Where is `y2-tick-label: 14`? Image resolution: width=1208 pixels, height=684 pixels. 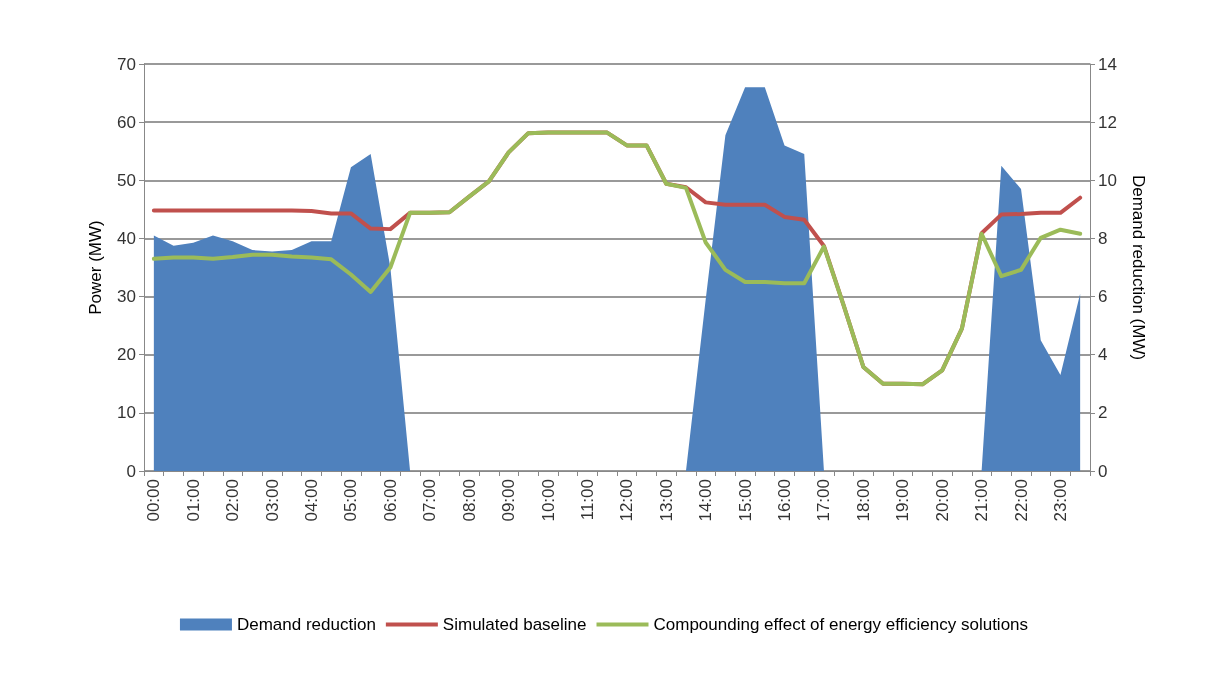
y2-tick-label: 14 is located at coordinates (1107, 64).